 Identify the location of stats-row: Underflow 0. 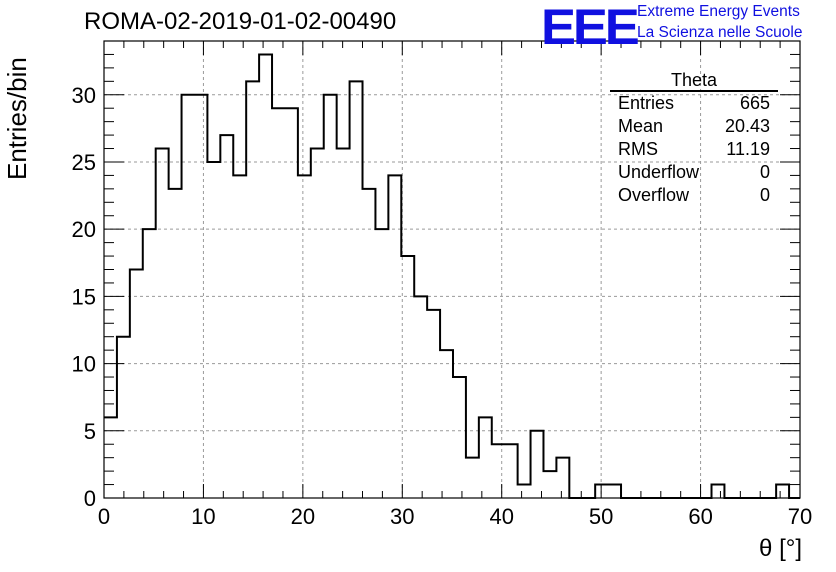
(694, 172).